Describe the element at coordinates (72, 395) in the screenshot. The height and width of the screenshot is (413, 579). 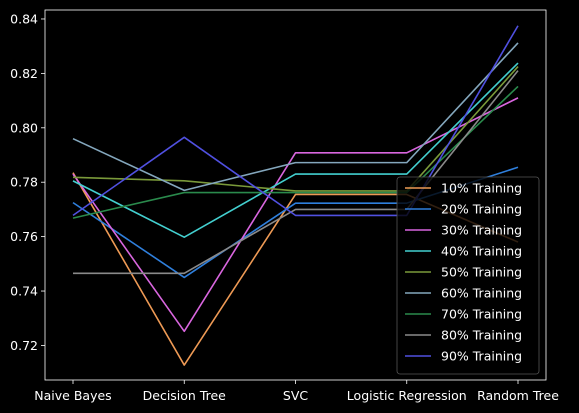
I see `x-tick-label: Naive Bayes` at that location.